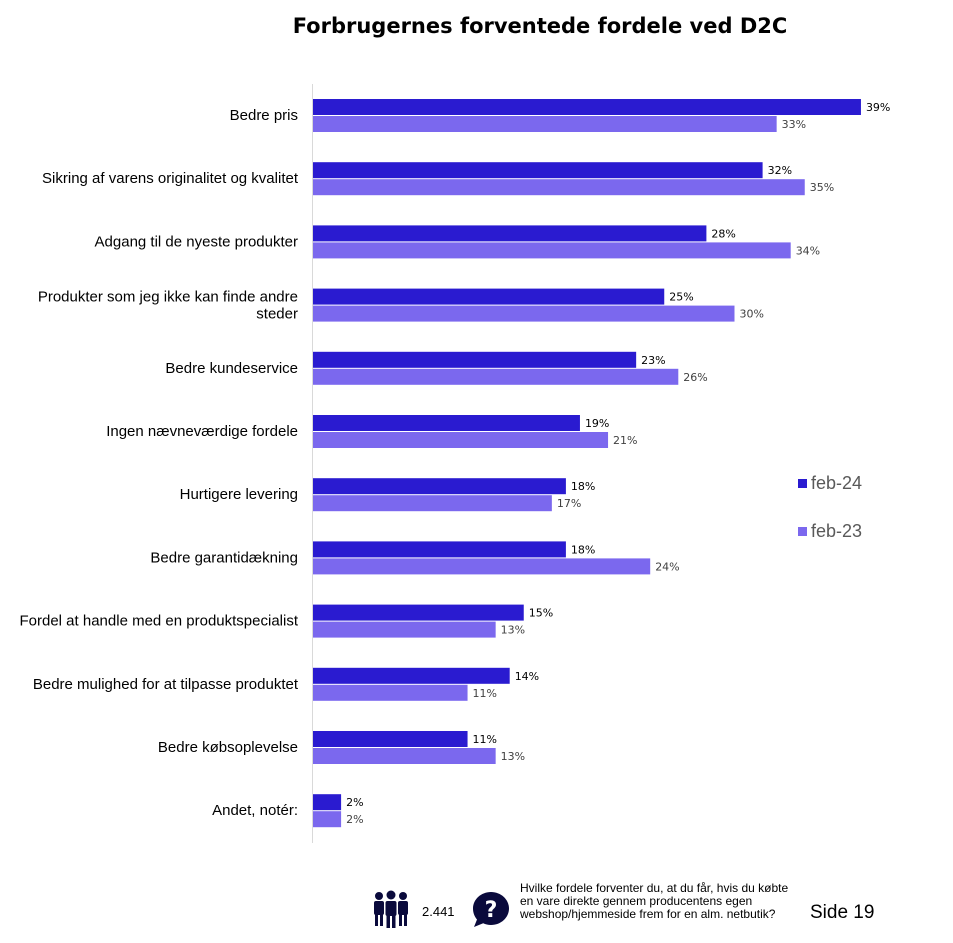 The height and width of the screenshot is (943, 953). What do you see at coordinates (527, 676) in the screenshot?
I see `data-label-feb-24: 14%` at bounding box center [527, 676].